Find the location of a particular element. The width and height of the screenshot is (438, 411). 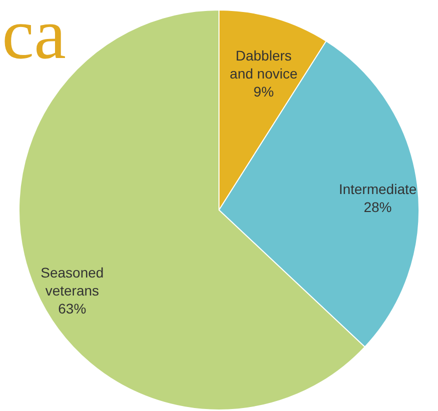

slice-label: Seasoned veterans is located at coordinates (72, 281).